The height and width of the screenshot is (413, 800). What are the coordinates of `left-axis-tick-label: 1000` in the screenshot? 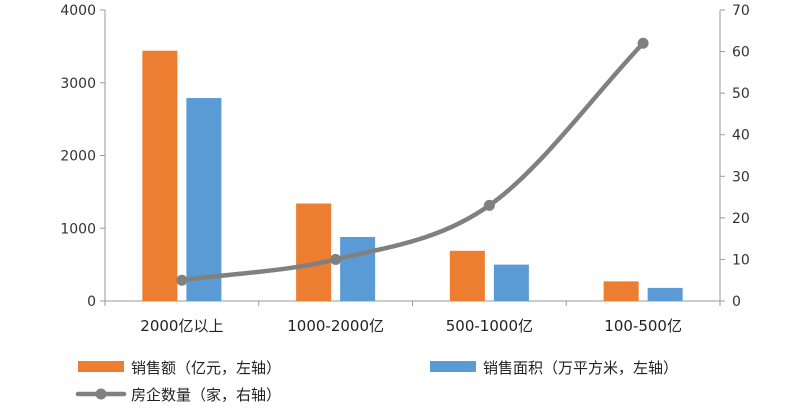 It's located at (78, 229).